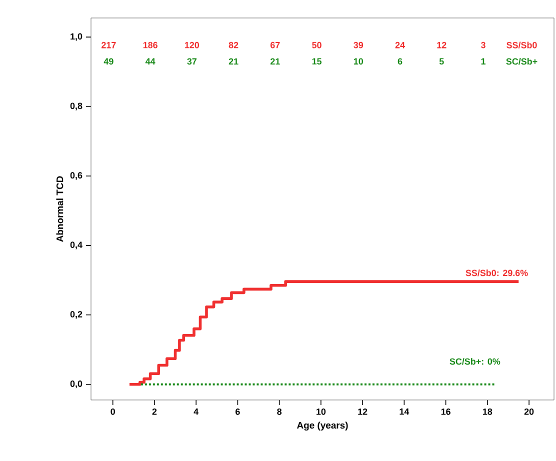  I want to click on annotation: 39, so click(359, 45).